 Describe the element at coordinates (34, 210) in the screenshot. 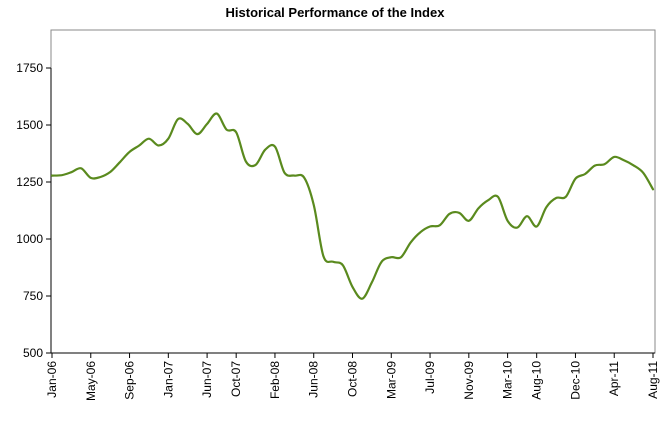

I see `y-axis: 500 750 1000 1250 1500 1750` at that location.